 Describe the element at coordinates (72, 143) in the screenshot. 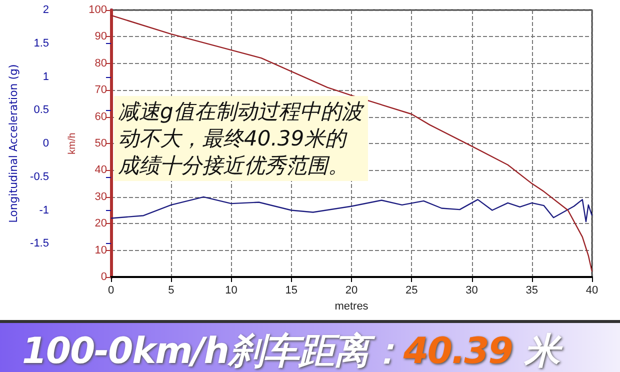

I see `y2-axis-title: km/h` at that location.